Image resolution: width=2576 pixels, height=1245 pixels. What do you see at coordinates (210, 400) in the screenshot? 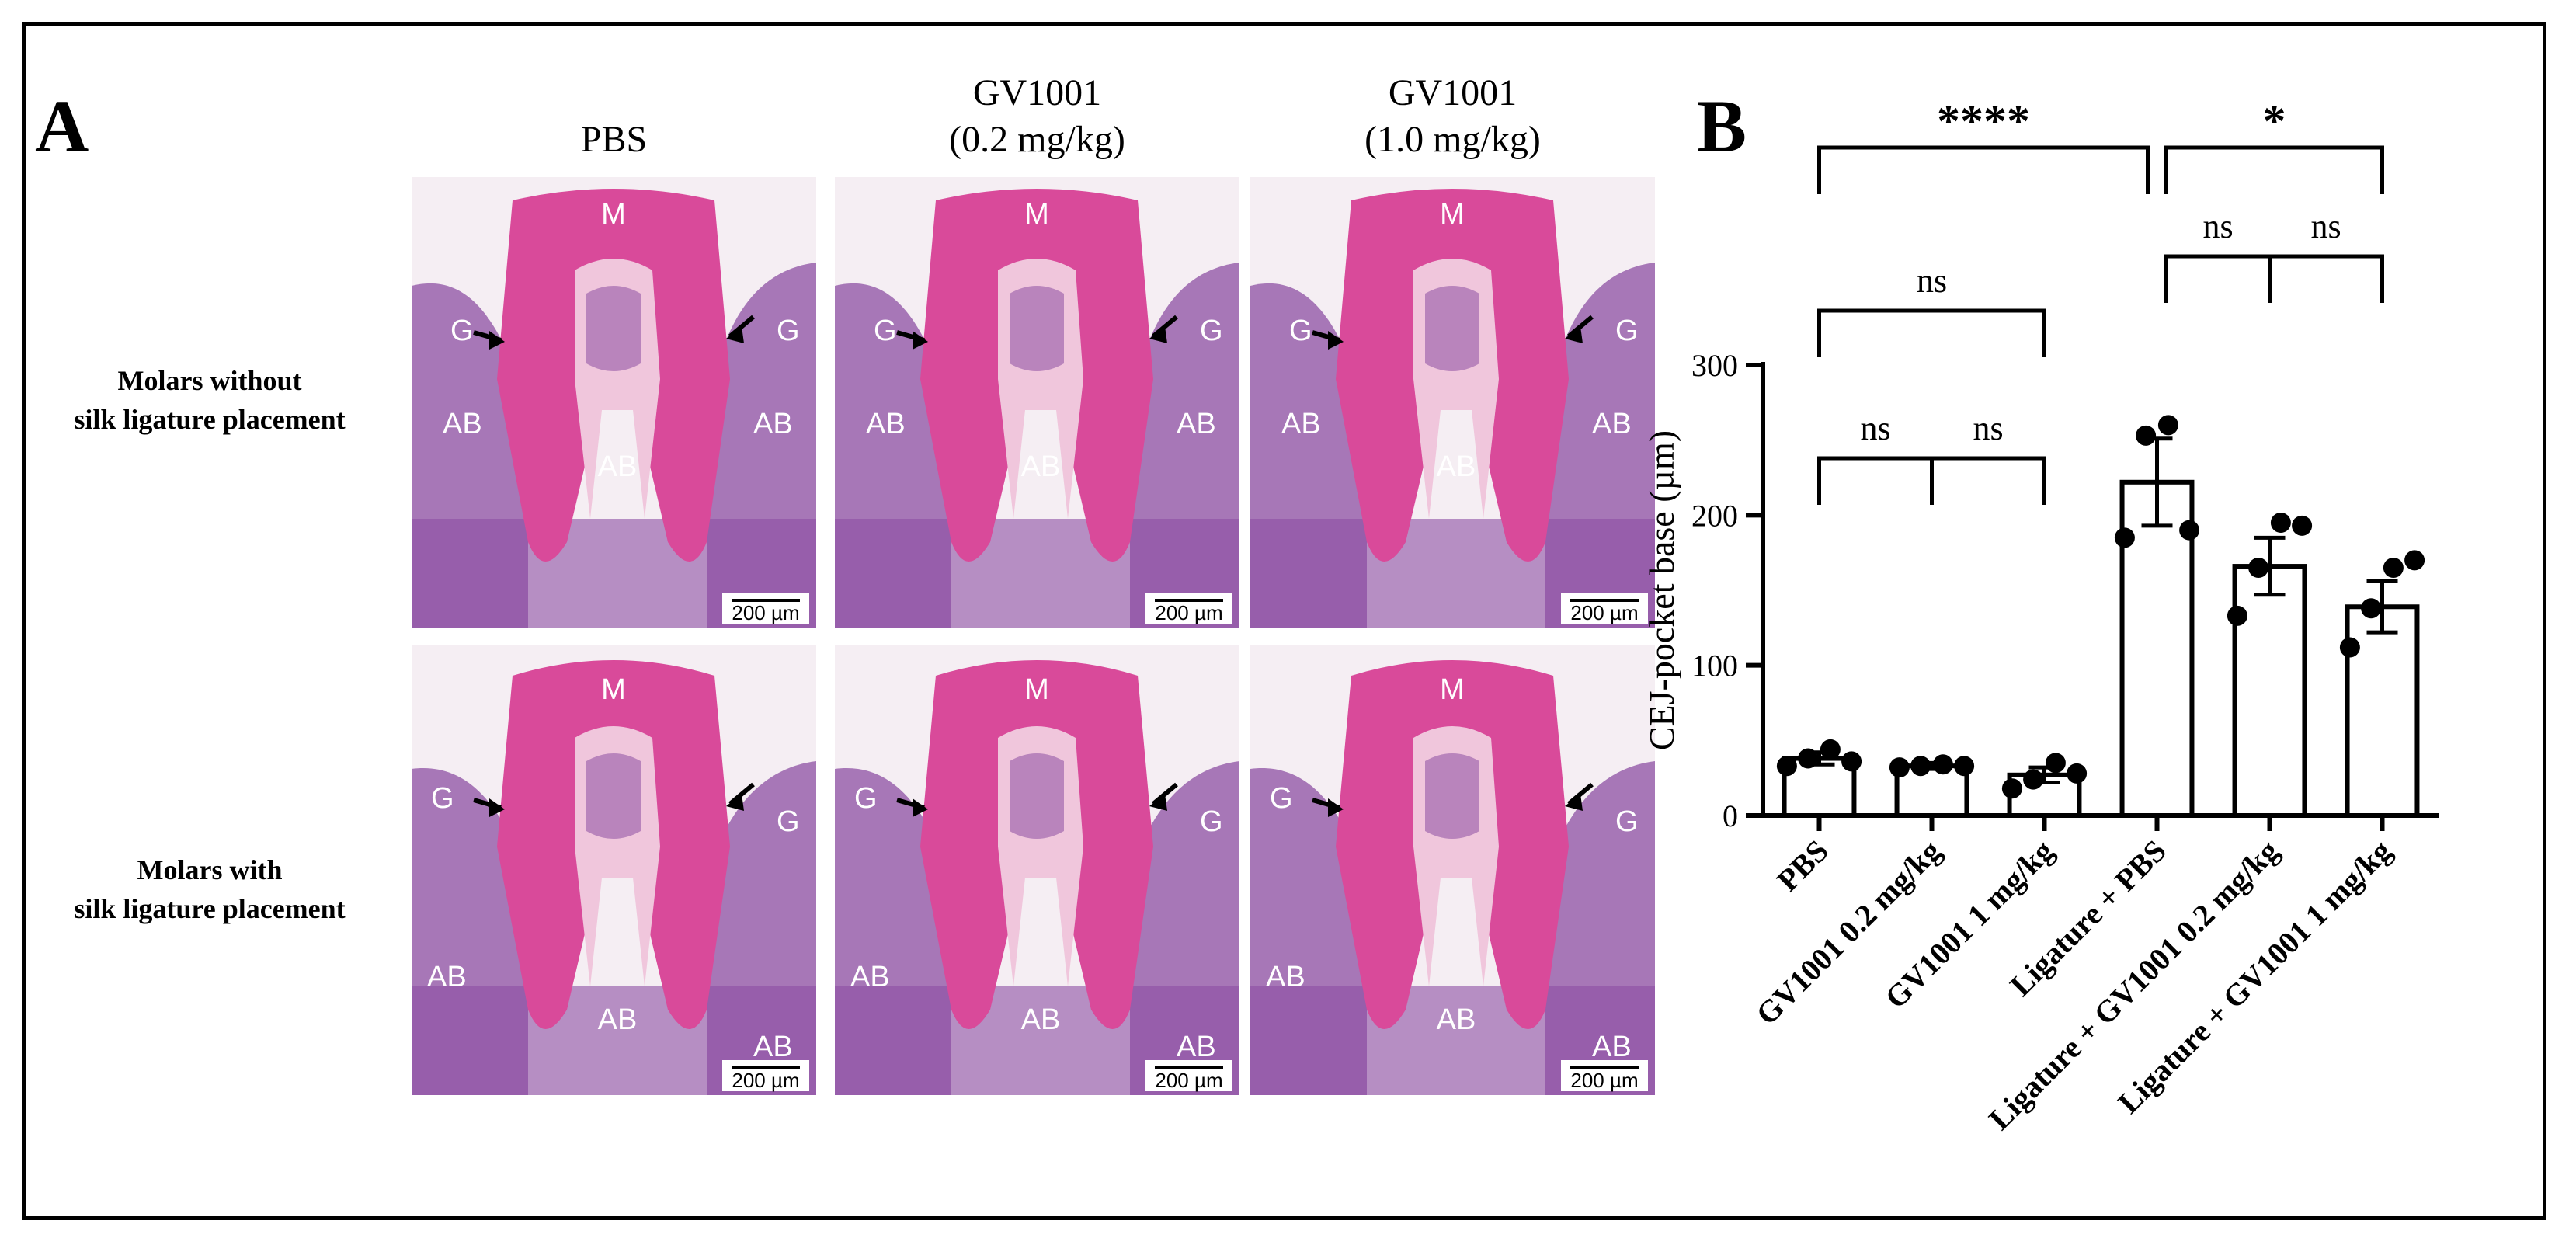
I see `row-label-without-ligature: Molars without silk ligature placement` at bounding box center [210, 400].